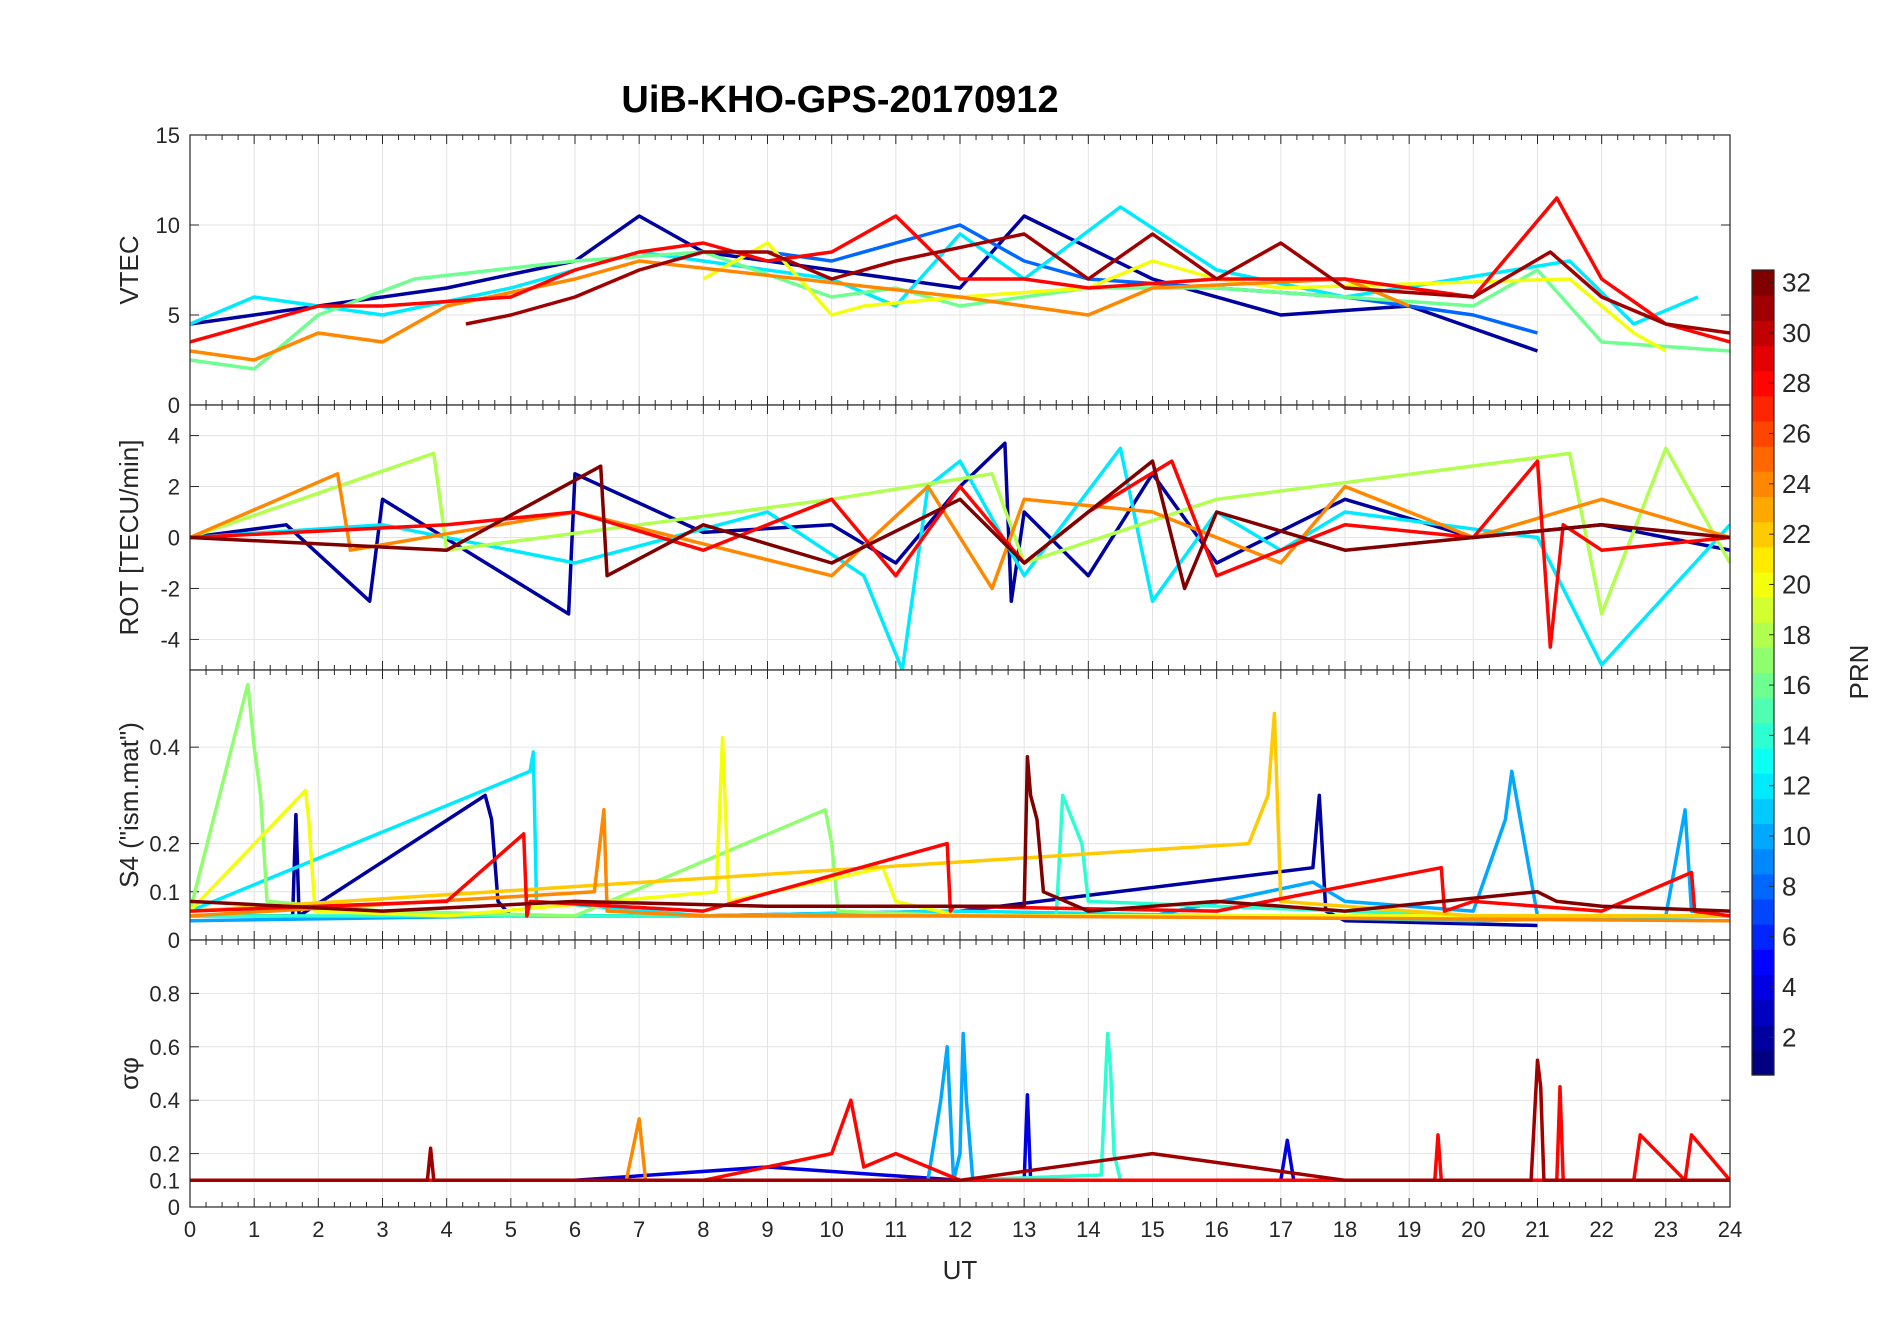  What do you see at coordinates (1666, 1229) in the screenshot?
I see `x-tick-label: 23` at bounding box center [1666, 1229].